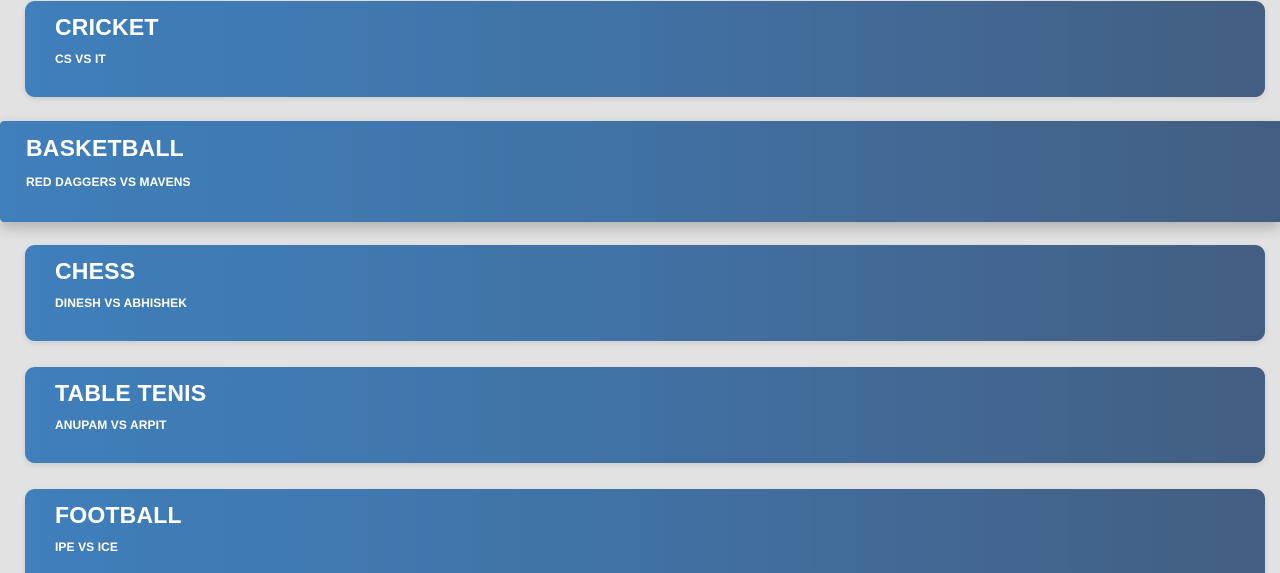  I want to click on event-title: CRICKET, so click(107, 27).